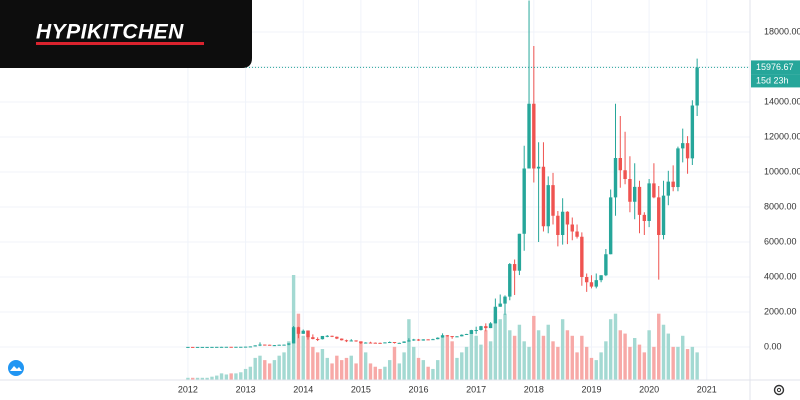  I want to click on x-tick-label: 2012, so click(188, 389).